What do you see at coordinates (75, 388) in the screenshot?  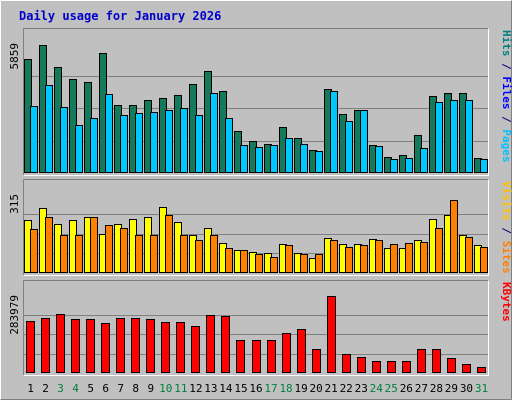 I see `x-tick-4: 4` at bounding box center [75, 388].